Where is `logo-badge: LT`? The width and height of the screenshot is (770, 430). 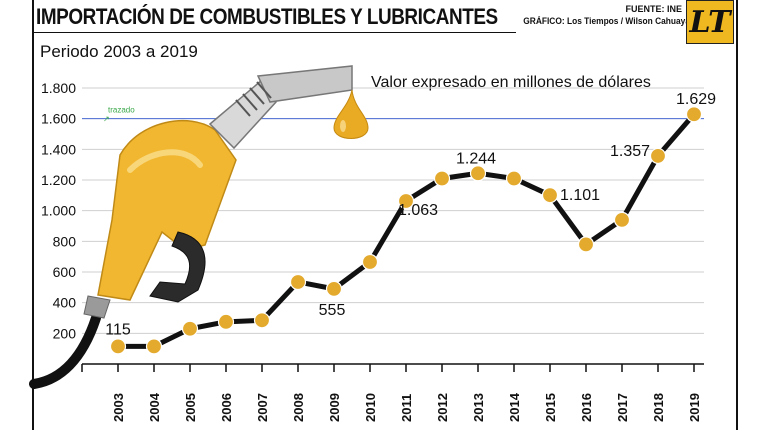
logo-badge: LT is located at coordinates (710, 22).